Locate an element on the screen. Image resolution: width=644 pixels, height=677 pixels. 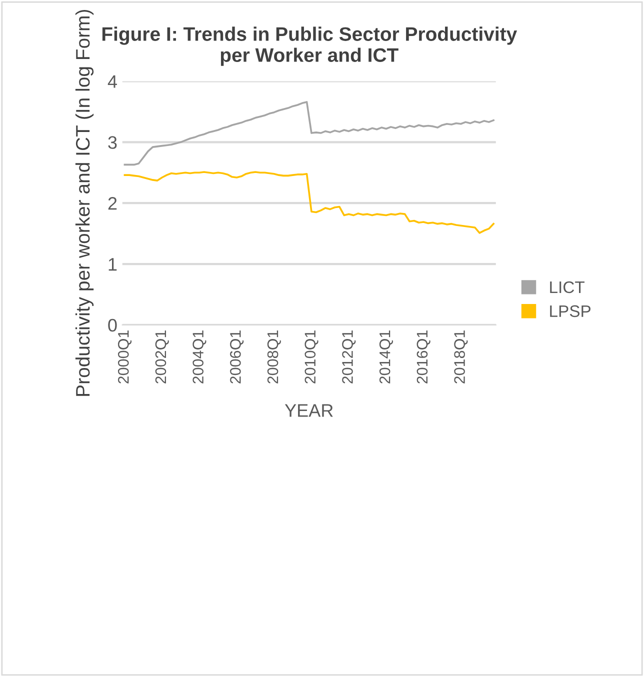
y-tick-label: 2 is located at coordinates (112, 203).